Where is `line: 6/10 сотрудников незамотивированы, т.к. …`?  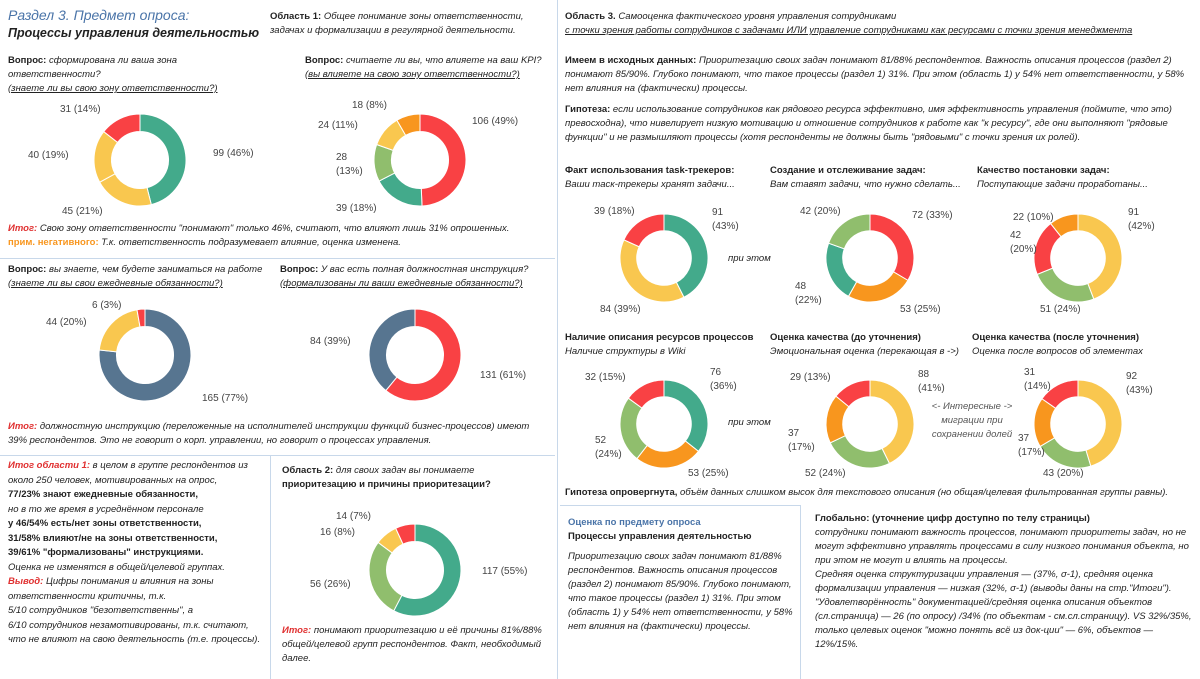
line: 6/10 сотрудников незамотивированы, т.к. … is located at coordinates (134, 632).